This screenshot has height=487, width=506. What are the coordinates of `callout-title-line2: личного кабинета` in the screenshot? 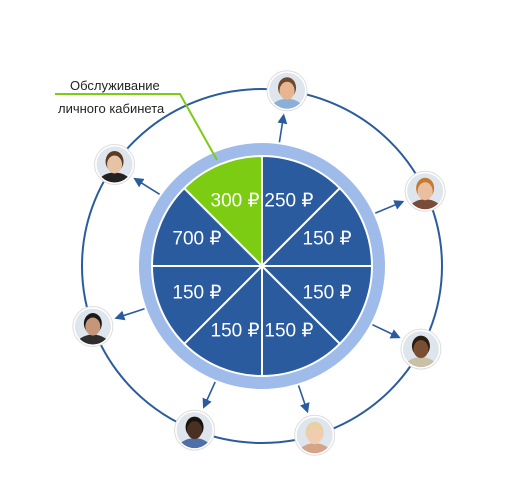 It's located at (111, 108).